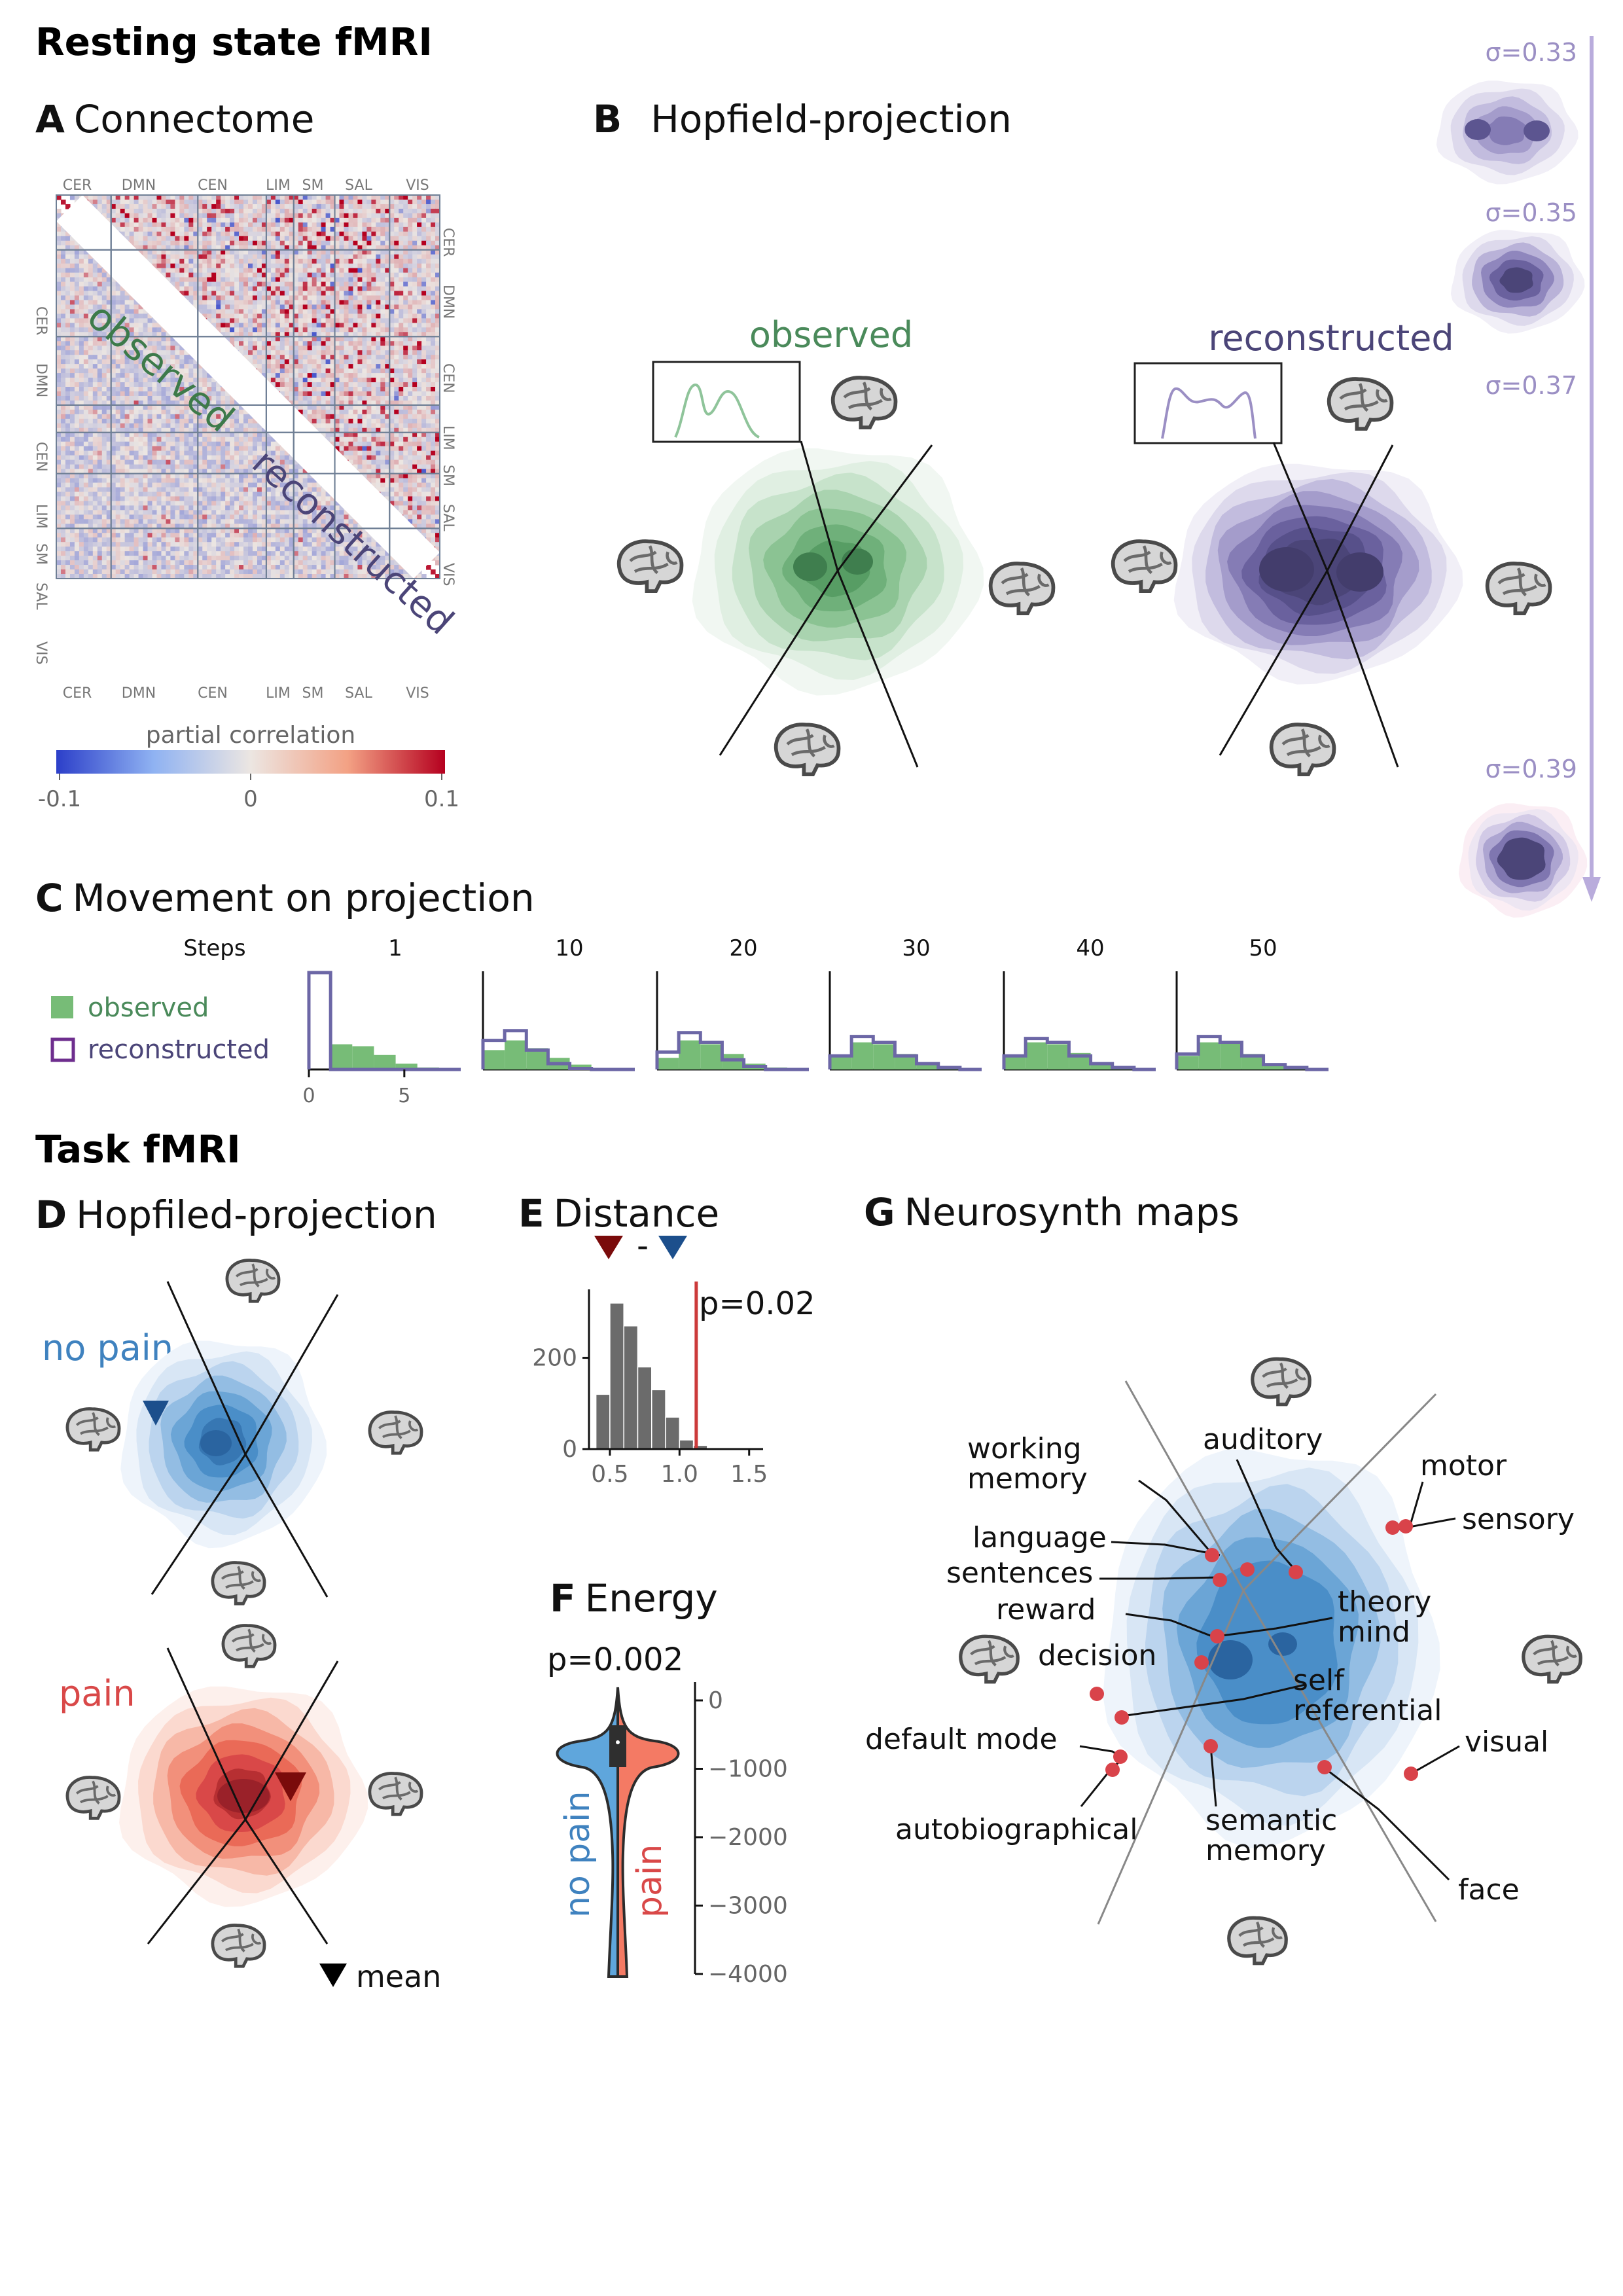 Image resolution: width=1623 pixels, height=2296 pixels. Describe the element at coordinates (139, 693) in the screenshot. I see `matrix-bottom-label: DMN` at that location.